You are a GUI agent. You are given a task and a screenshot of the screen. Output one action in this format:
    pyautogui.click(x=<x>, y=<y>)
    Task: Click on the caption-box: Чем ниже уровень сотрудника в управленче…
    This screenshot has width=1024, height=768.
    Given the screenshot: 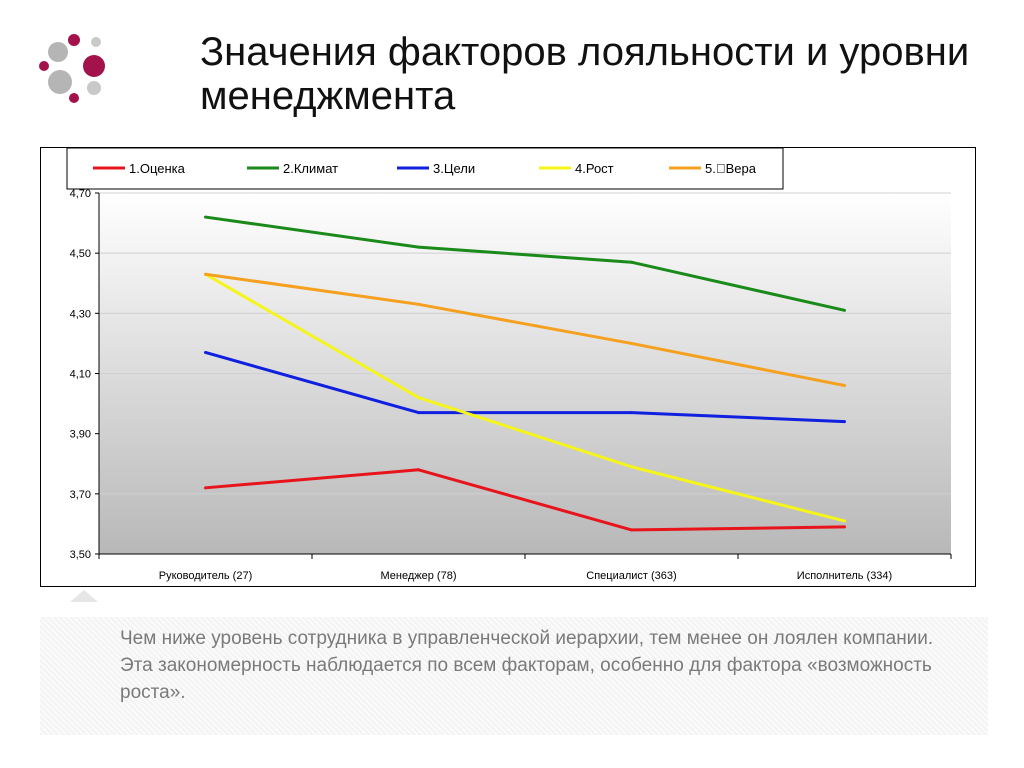 What is the action you would take?
    pyautogui.click(x=514, y=676)
    